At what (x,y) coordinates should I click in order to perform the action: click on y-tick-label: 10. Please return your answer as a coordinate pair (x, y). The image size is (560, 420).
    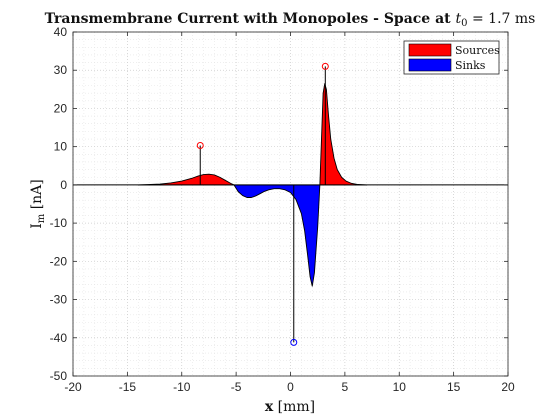
    Looking at the image, I should click on (61, 147).